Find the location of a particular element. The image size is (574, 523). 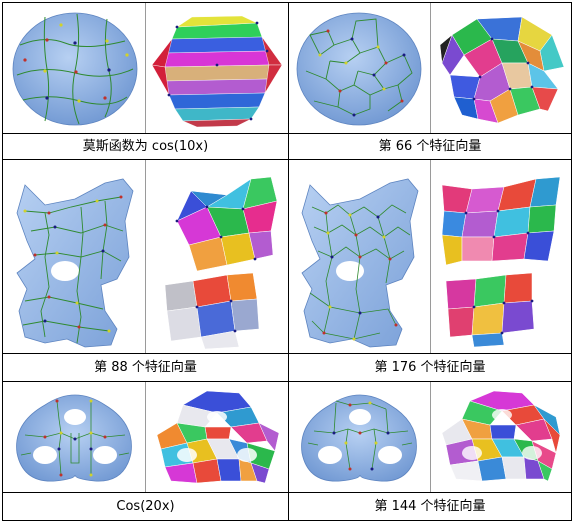

row1-right-caption: 第 66 个特征向量 is located at coordinates (430, 146).